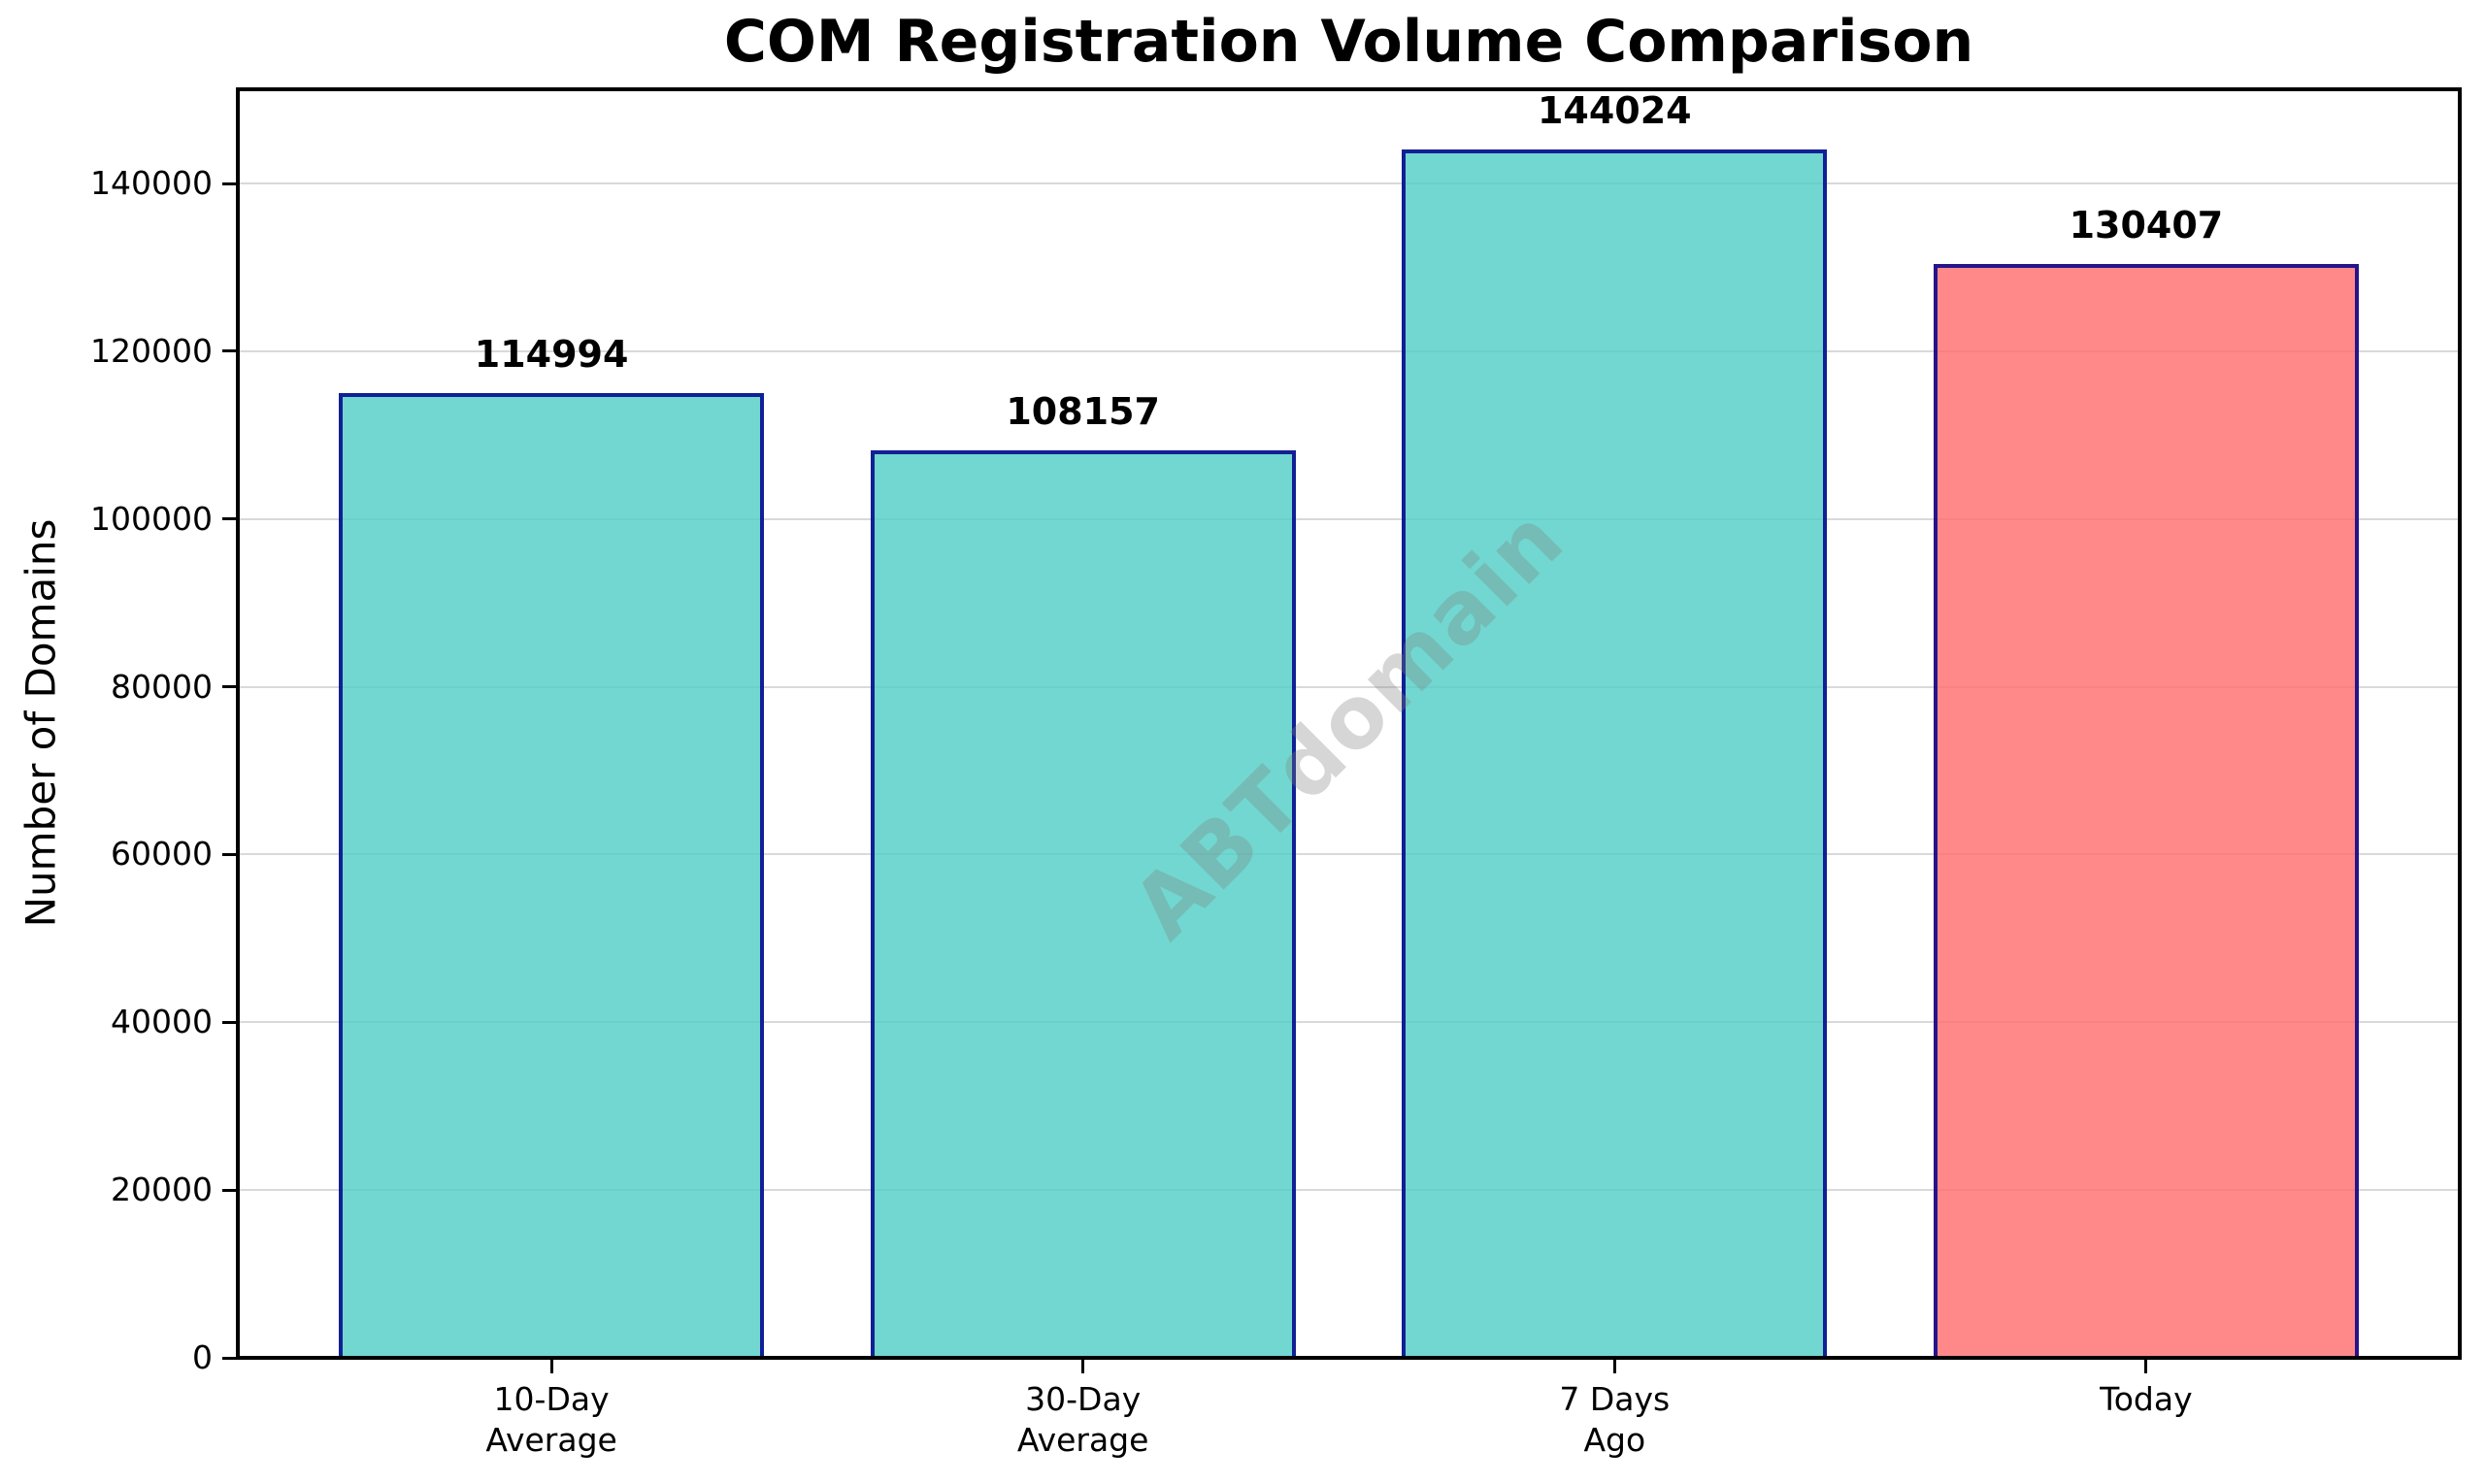 The width and height of the screenshot is (2485, 1484). What do you see at coordinates (162, 1022) in the screenshot?
I see `y-tick-label: 40000` at bounding box center [162, 1022].